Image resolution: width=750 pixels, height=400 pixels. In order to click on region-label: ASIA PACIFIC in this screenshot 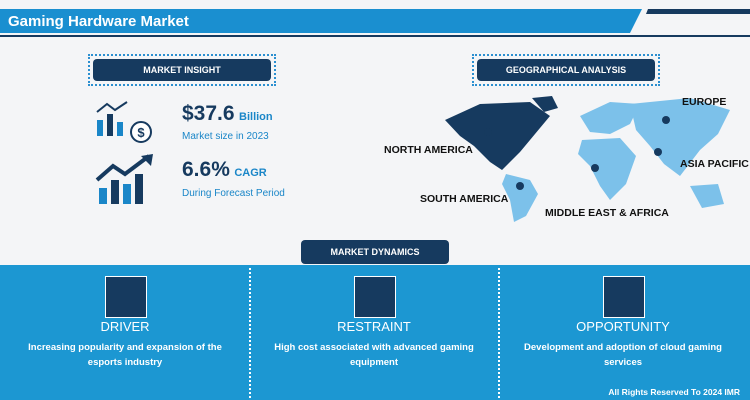, I will do `click(714, 164)`.